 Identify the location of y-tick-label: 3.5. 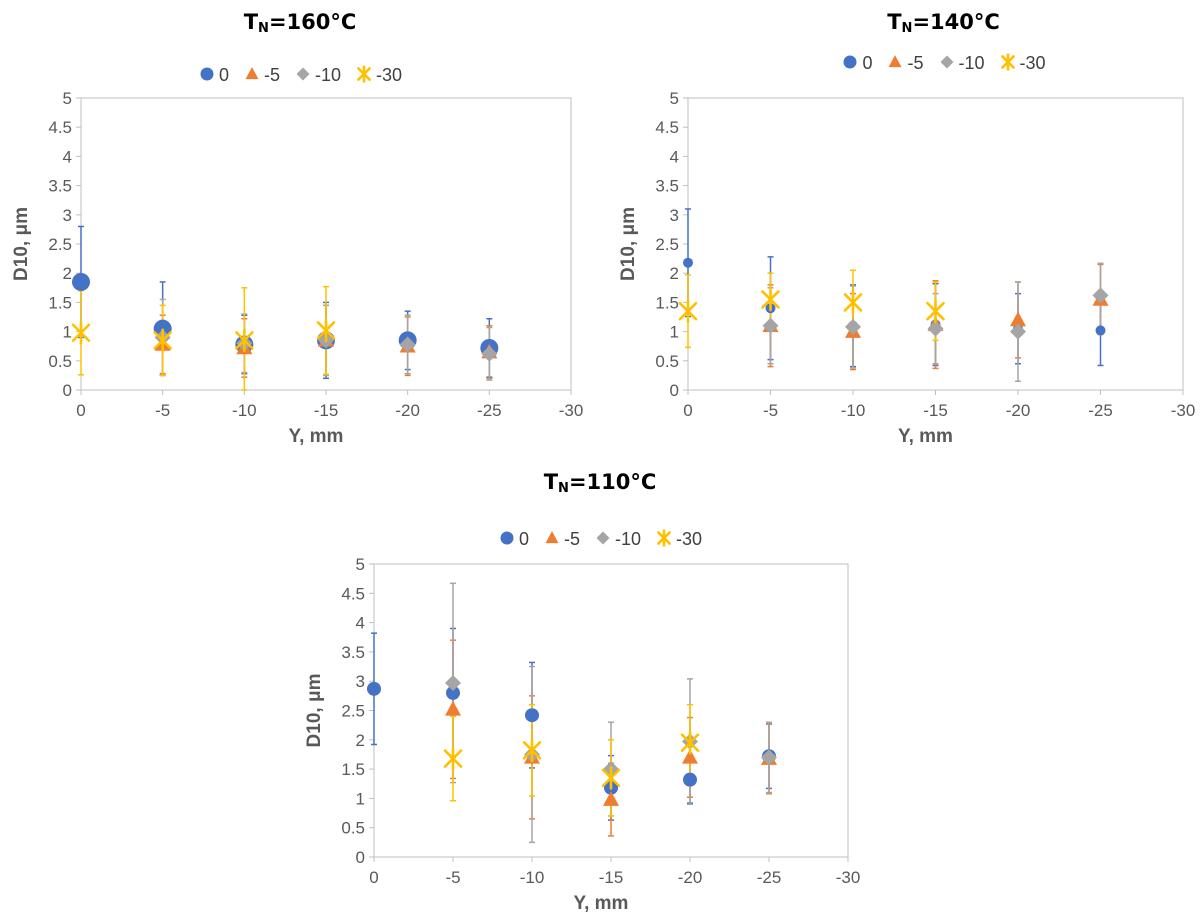
(667, 186).